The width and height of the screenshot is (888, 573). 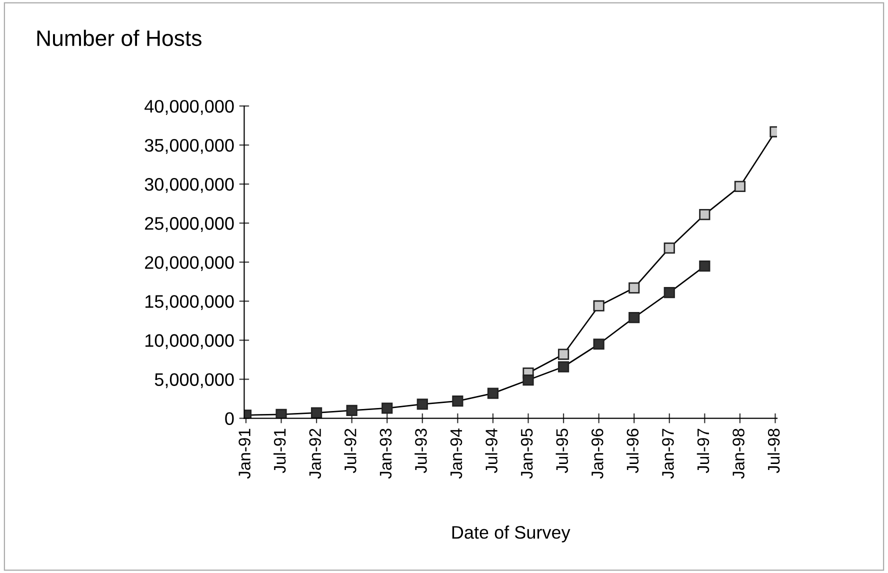 I want to click on x-tick-label: Jan-91, so click(x=244, y=453).